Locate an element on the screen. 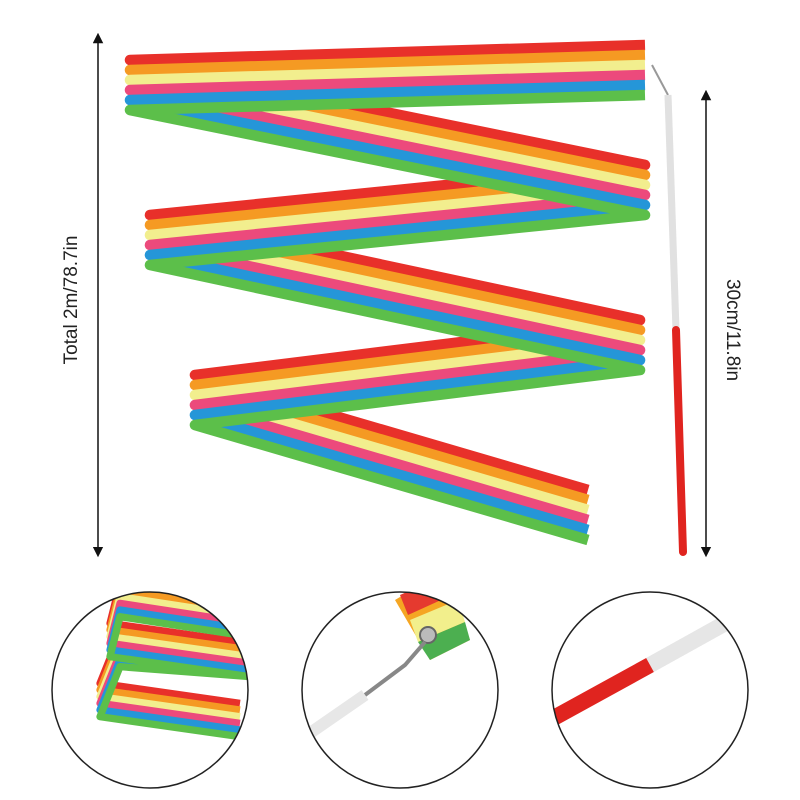 This screenshot has height=800, width=800. stick-length-label: 30cm/11.8in is located at coordinates (732, 330).